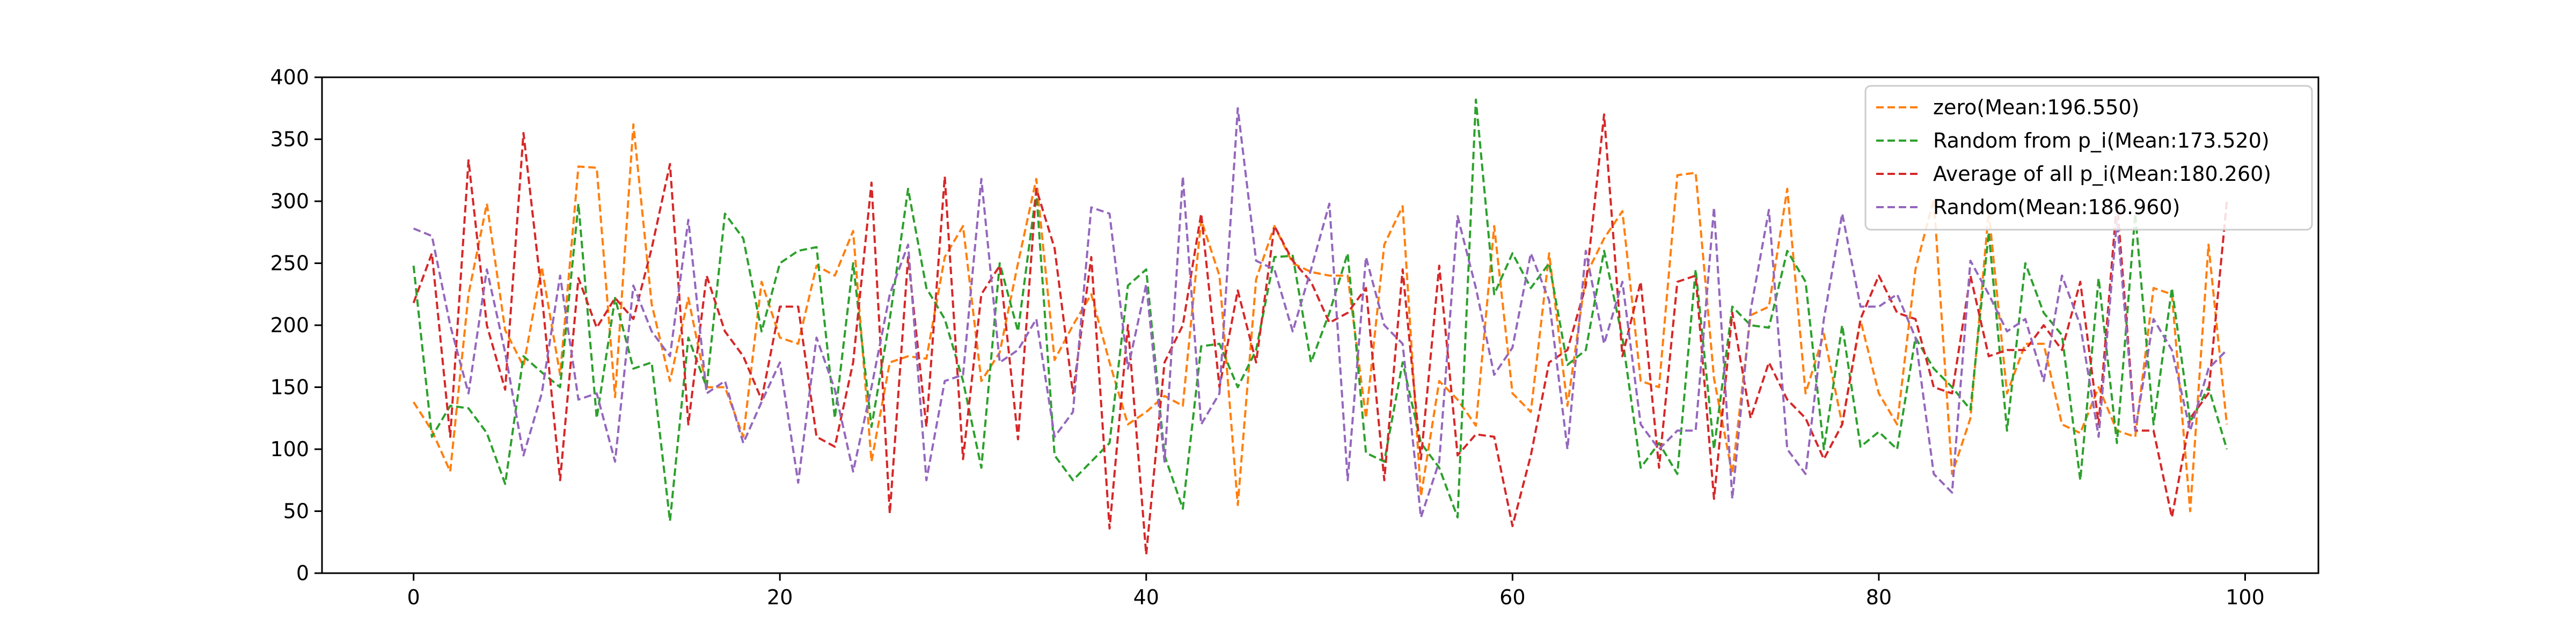  I want to click on legend-box, so click(2088, 158).